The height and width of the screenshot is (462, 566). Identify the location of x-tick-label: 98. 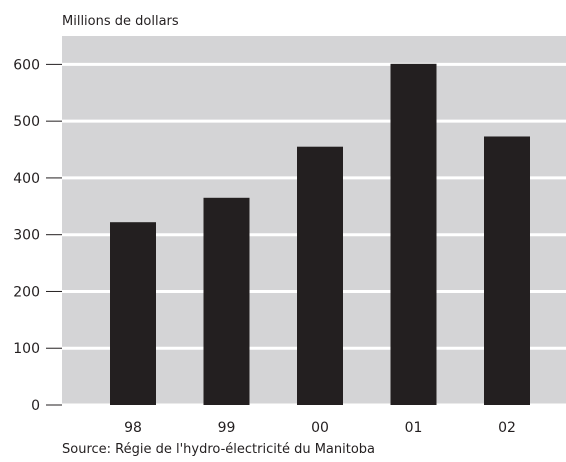
(133, 428).